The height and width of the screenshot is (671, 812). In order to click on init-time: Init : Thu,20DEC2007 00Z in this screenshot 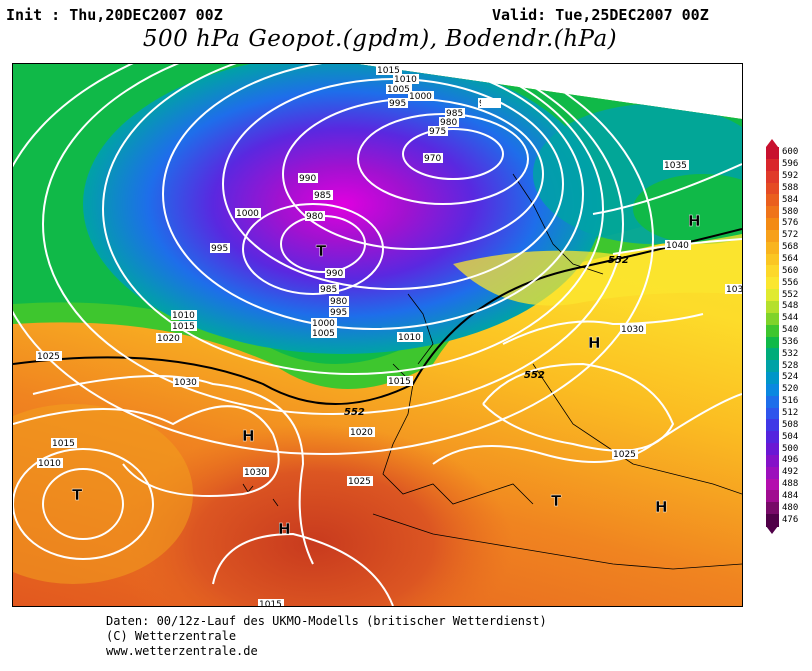, I will do `click(114, 15)`.